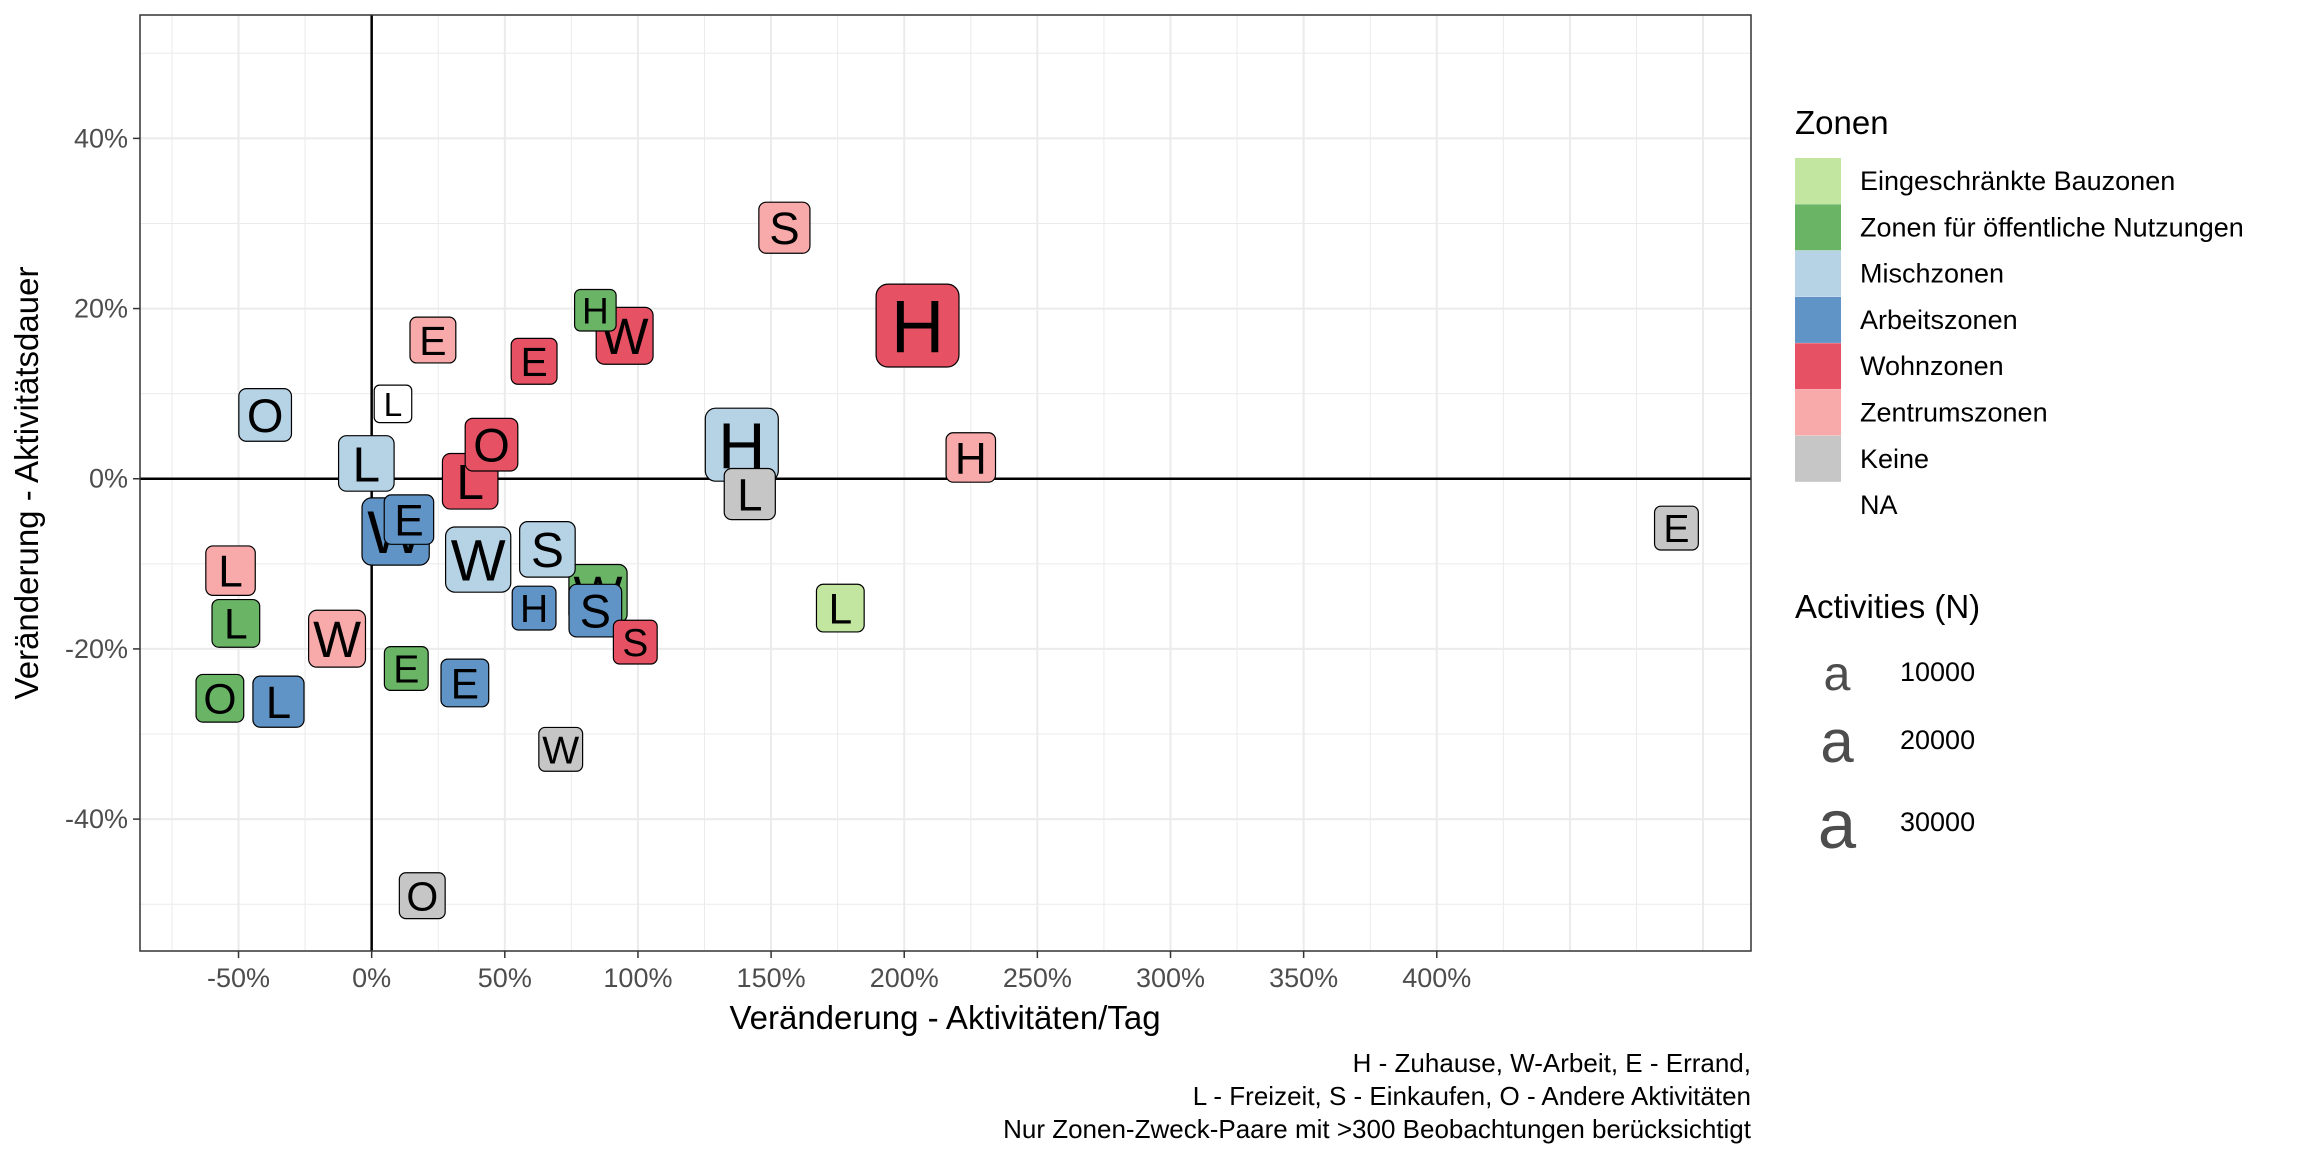 The height and width of the screenshot is (1152, 2304). What do you see at coordinates (2052, 227) in the screenshot?
I see `legend-fill-label: Zonen für öffentliche Nutzungen` at bounding box center [2052, 227].